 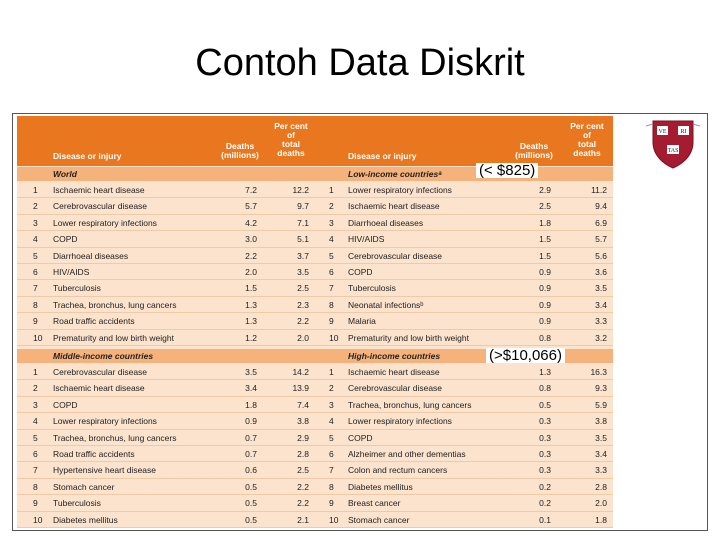 What do you see at coordinates (601, 437) in the screenshot?
I see `cell-pct: 3.5` at bounding box center [601, 437].